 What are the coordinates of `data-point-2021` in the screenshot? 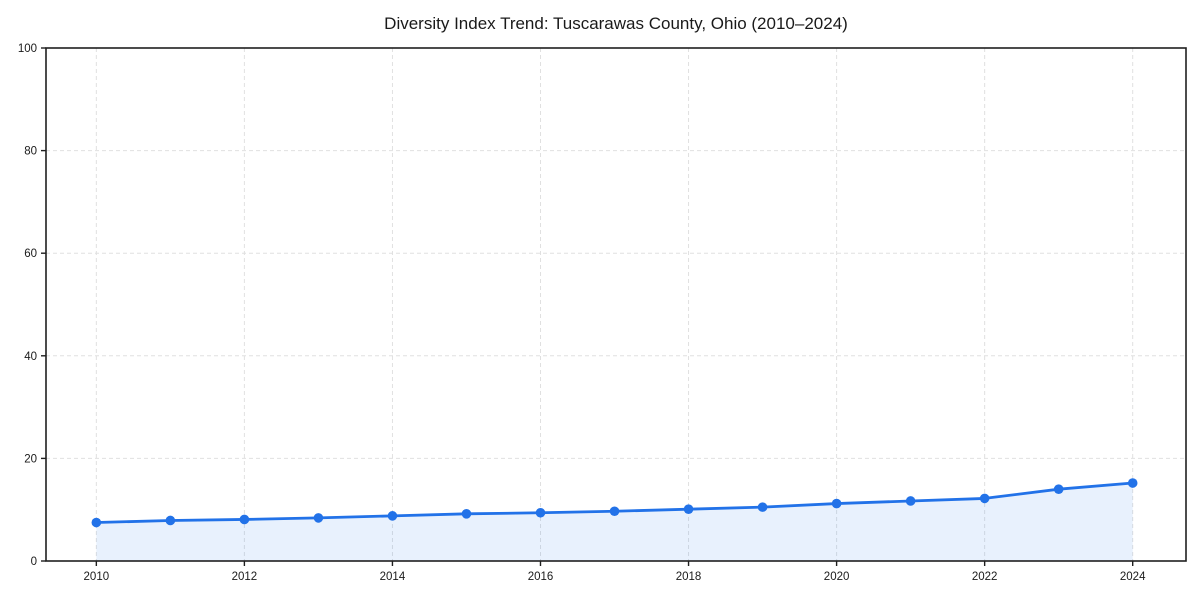 It's located at (910, 501).